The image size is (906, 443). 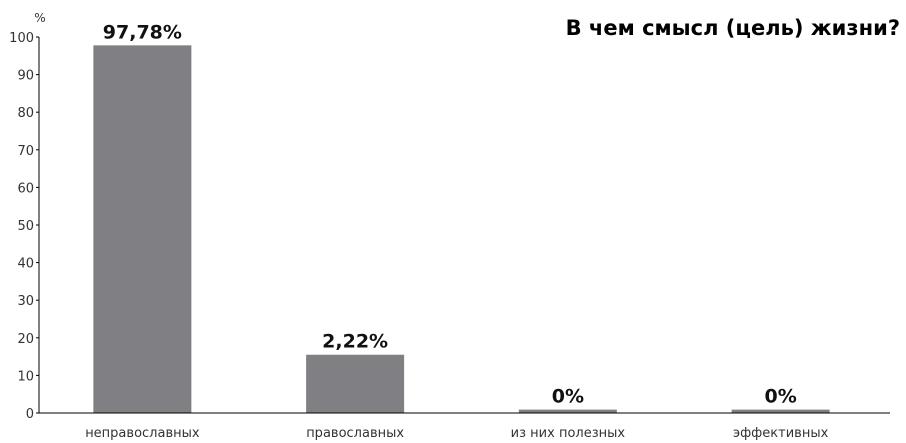 What do you see at coordinates (27, 216) in the screenshot?
I see `y-axis: % 0 10 20 30 40 50 60 70 80 90 100` at bounding box center [27, 216].